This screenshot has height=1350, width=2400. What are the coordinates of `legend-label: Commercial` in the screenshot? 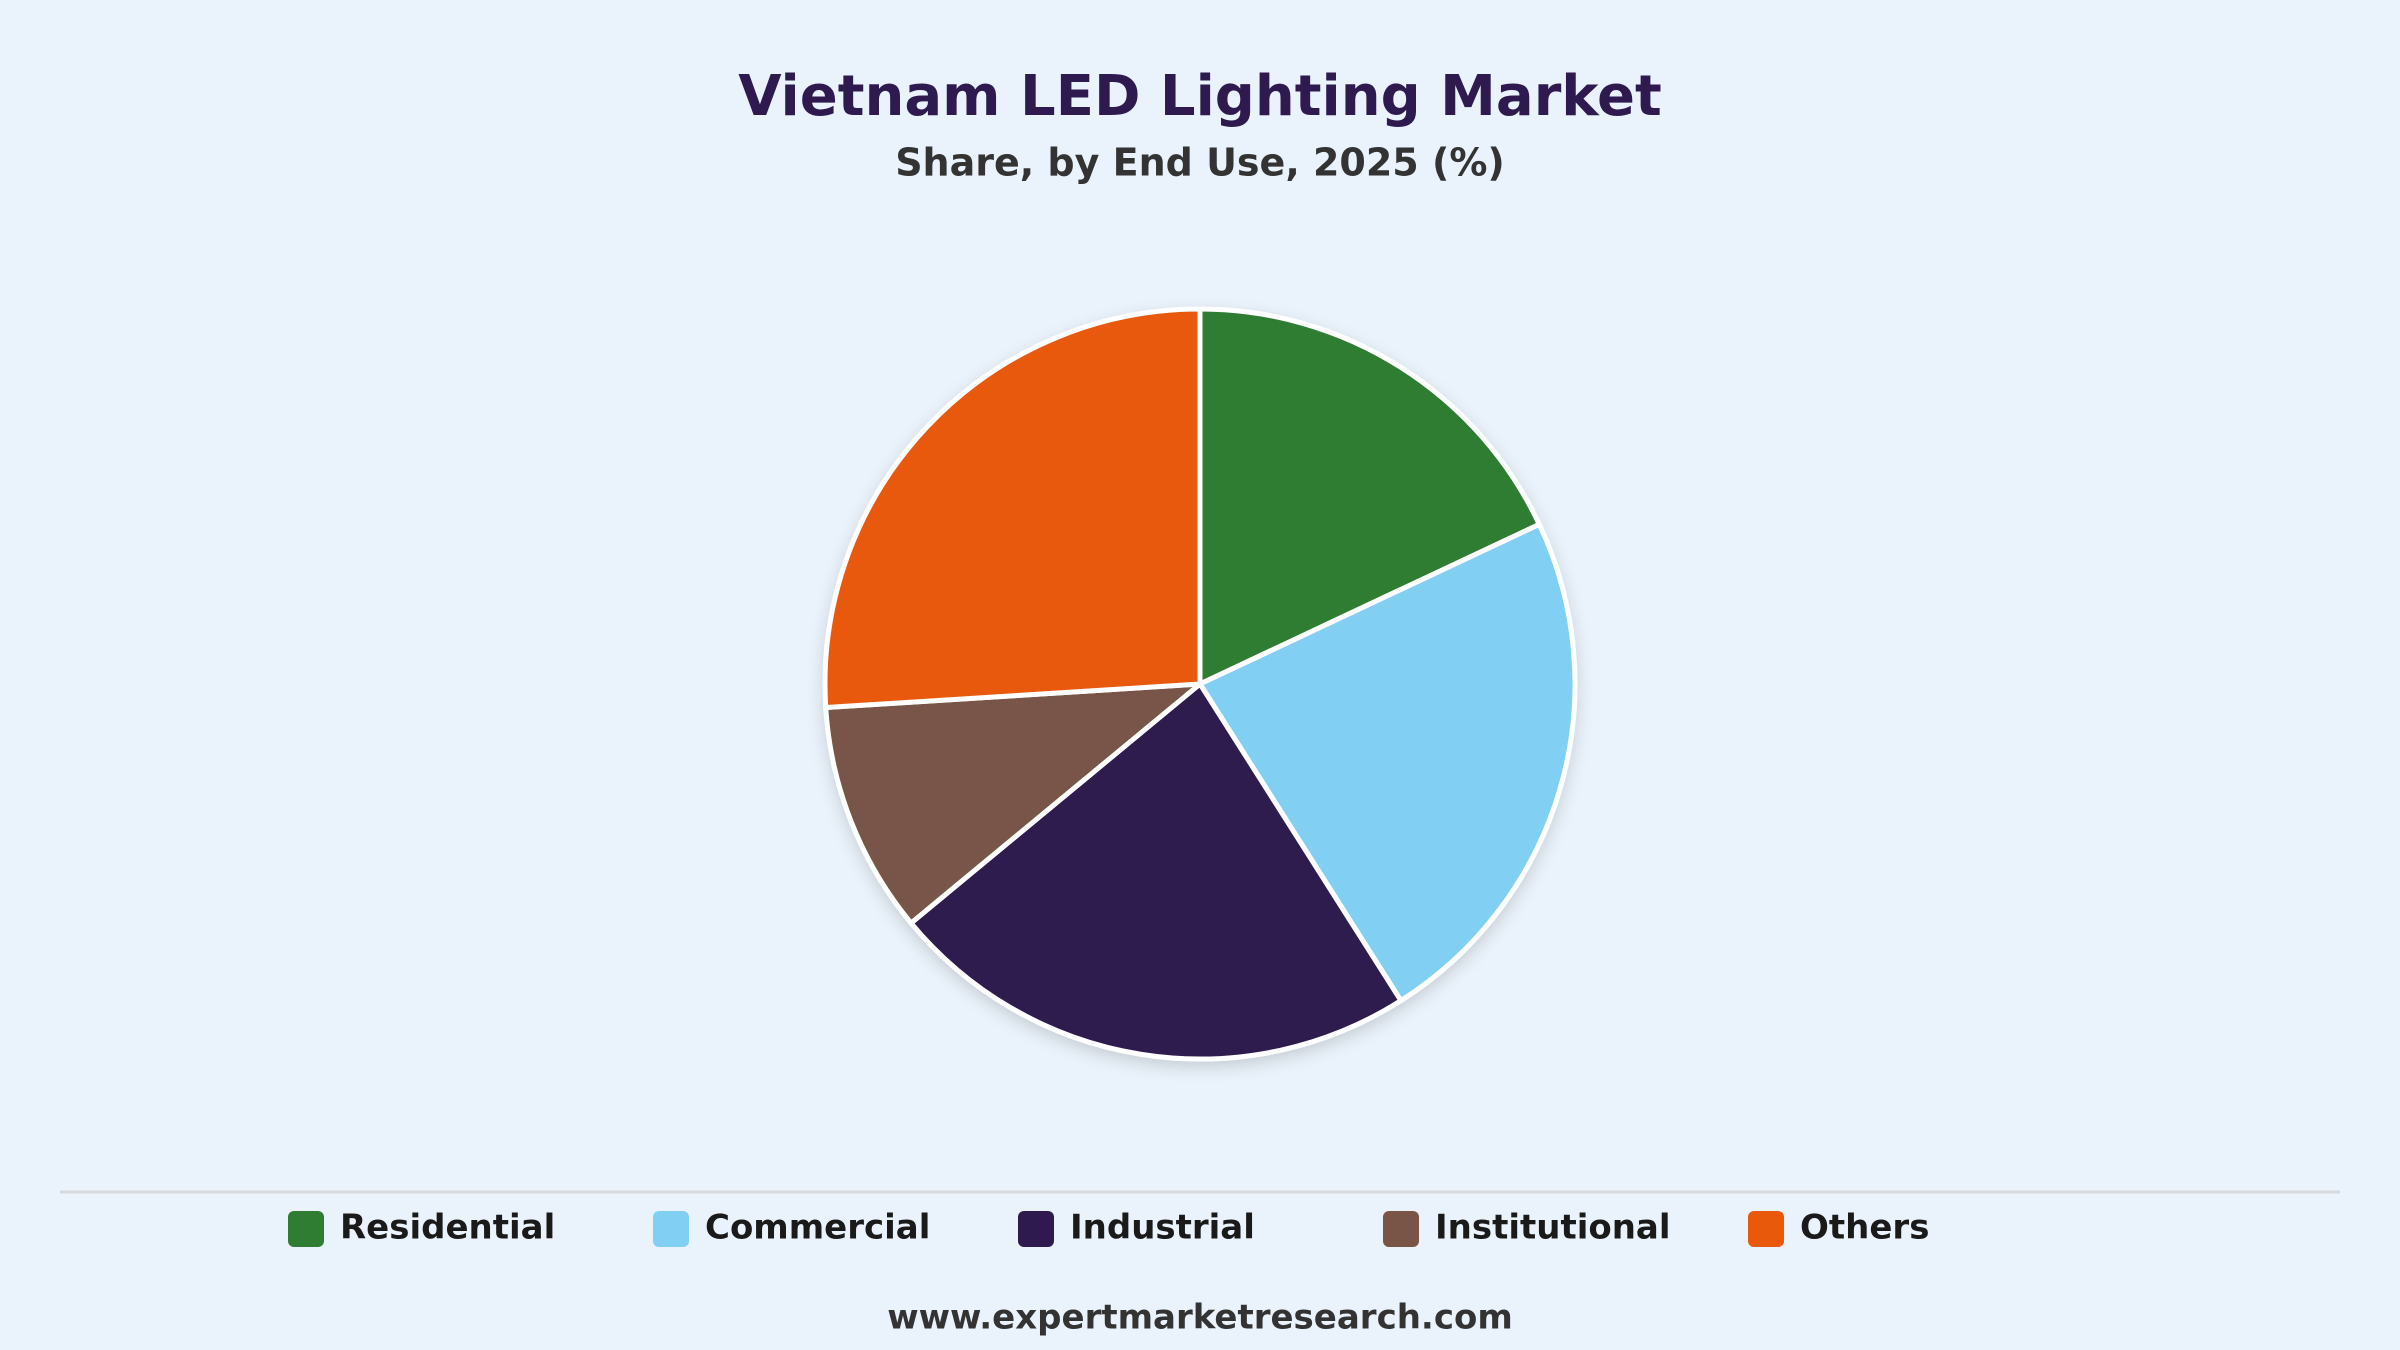 It's located at (817, 1228).